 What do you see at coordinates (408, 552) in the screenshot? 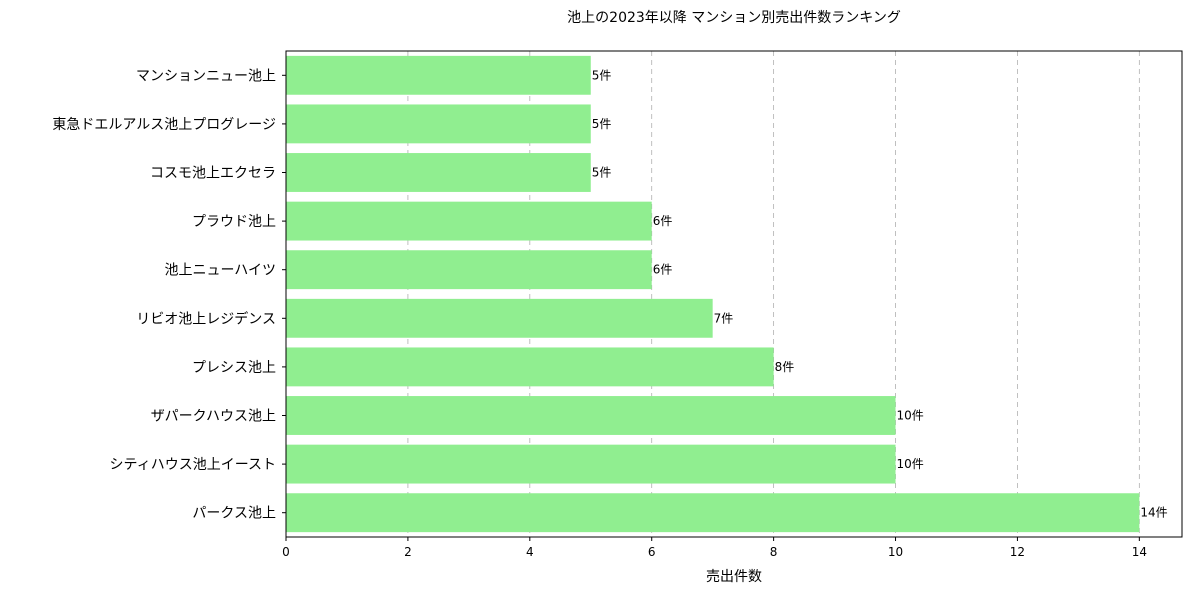
I see `x-tick-label: 2` at bounding box center [408, 552].